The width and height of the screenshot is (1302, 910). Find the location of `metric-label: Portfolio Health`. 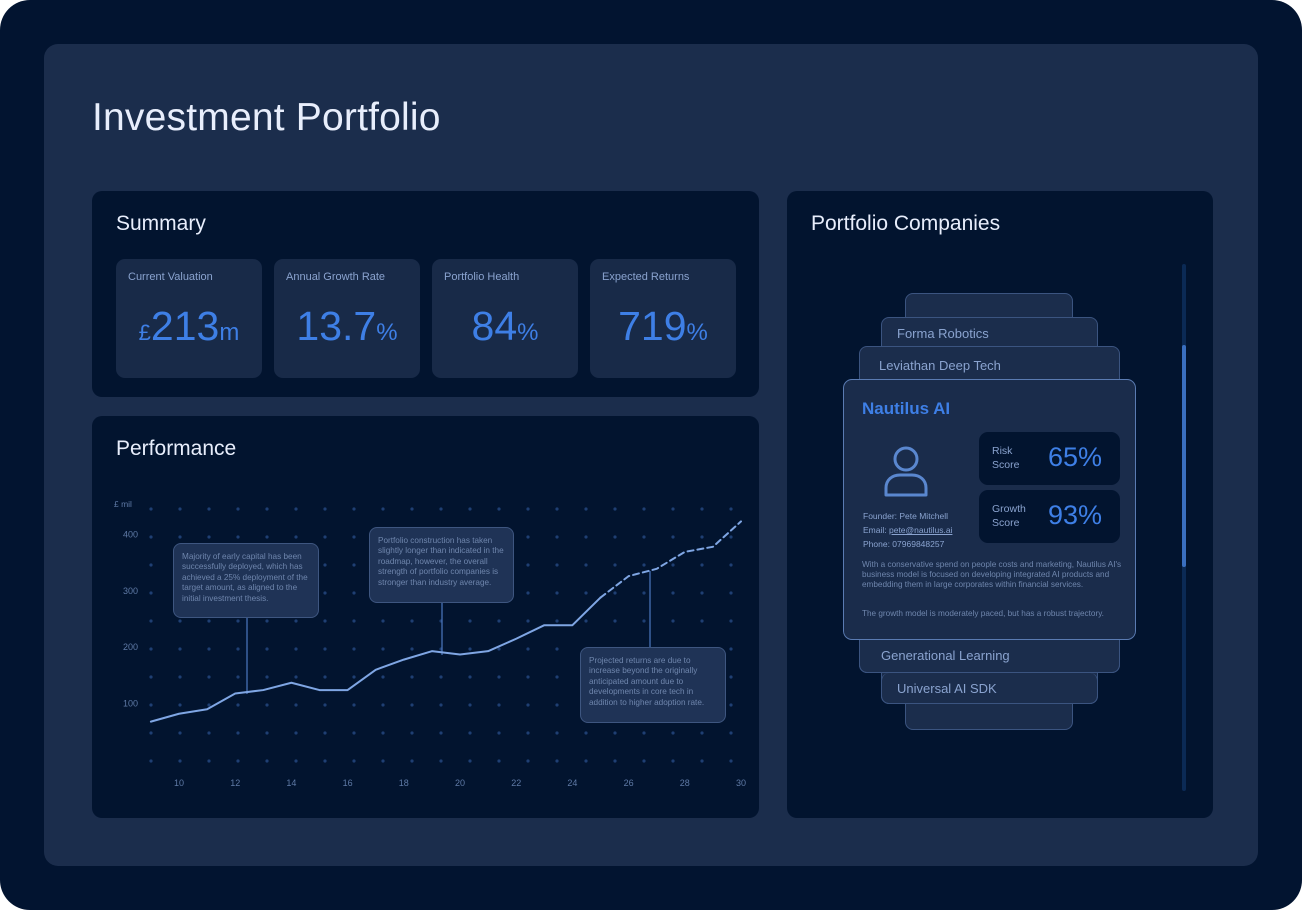

metric-label: Portfolio Health is located at coordinates (482, 277).